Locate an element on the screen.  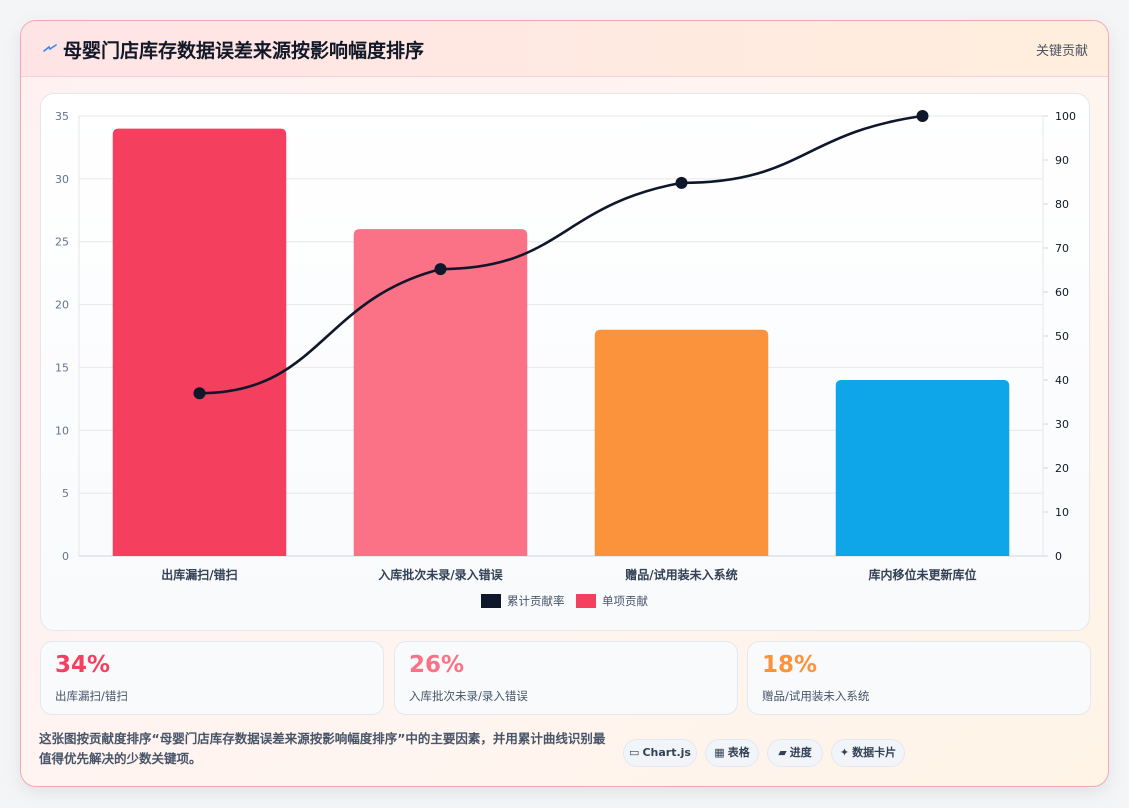
y-right-tick-label: 100 is located at coordinates (1065, 116).